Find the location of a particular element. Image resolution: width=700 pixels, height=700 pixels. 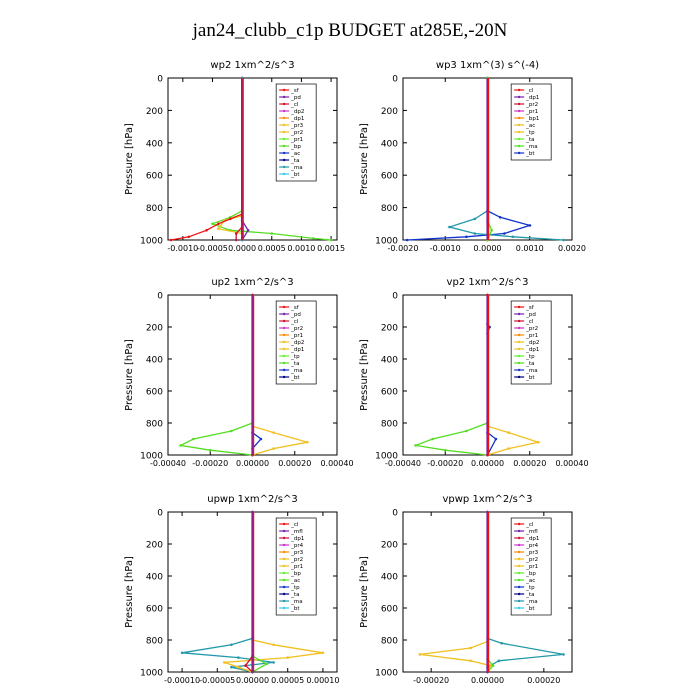

legend-entry: _tp is located at coordinates (530, 357).